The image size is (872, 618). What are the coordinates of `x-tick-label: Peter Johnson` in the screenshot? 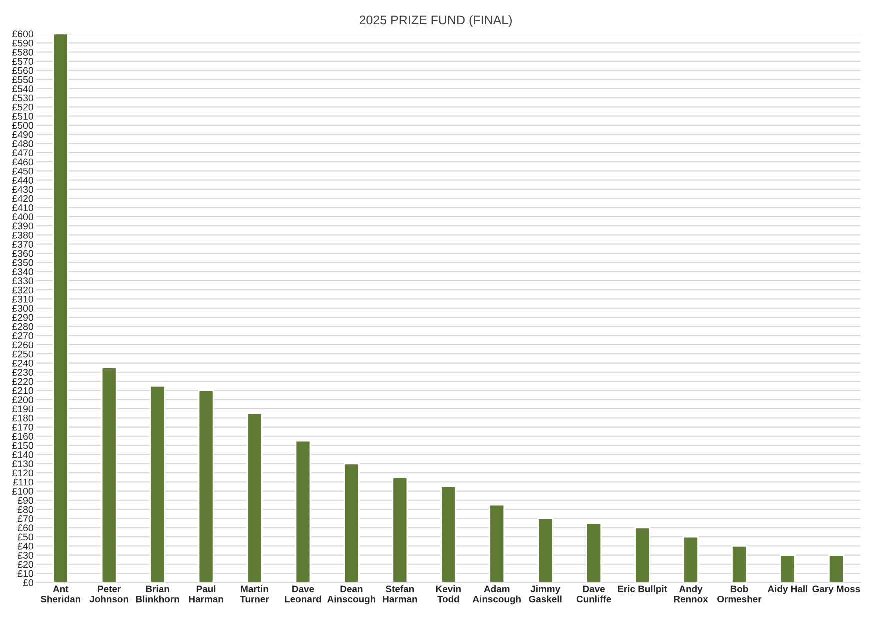 It's located at (109, 594).